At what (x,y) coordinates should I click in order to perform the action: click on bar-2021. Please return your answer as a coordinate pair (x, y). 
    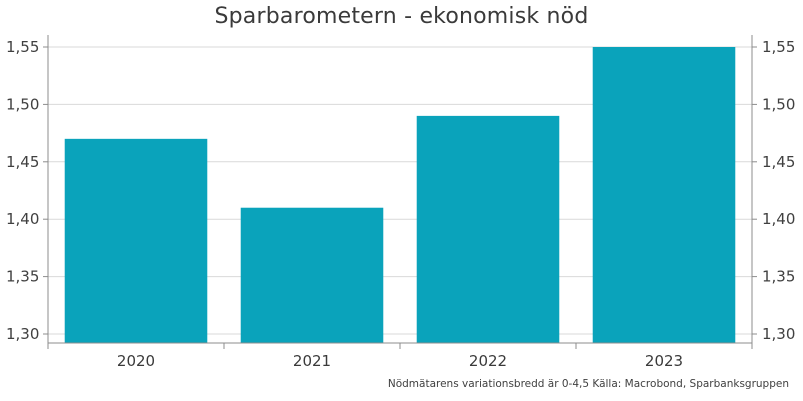
    Looking at the image, I should click on (312, 275).